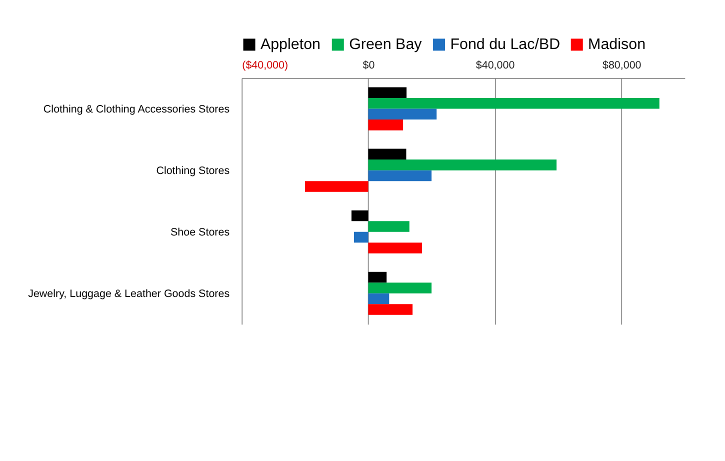  What do you see at coordinates (622, 66) in the screenshot?
I see `x-tick-label: $80,000` at bounding box center [622, 66].